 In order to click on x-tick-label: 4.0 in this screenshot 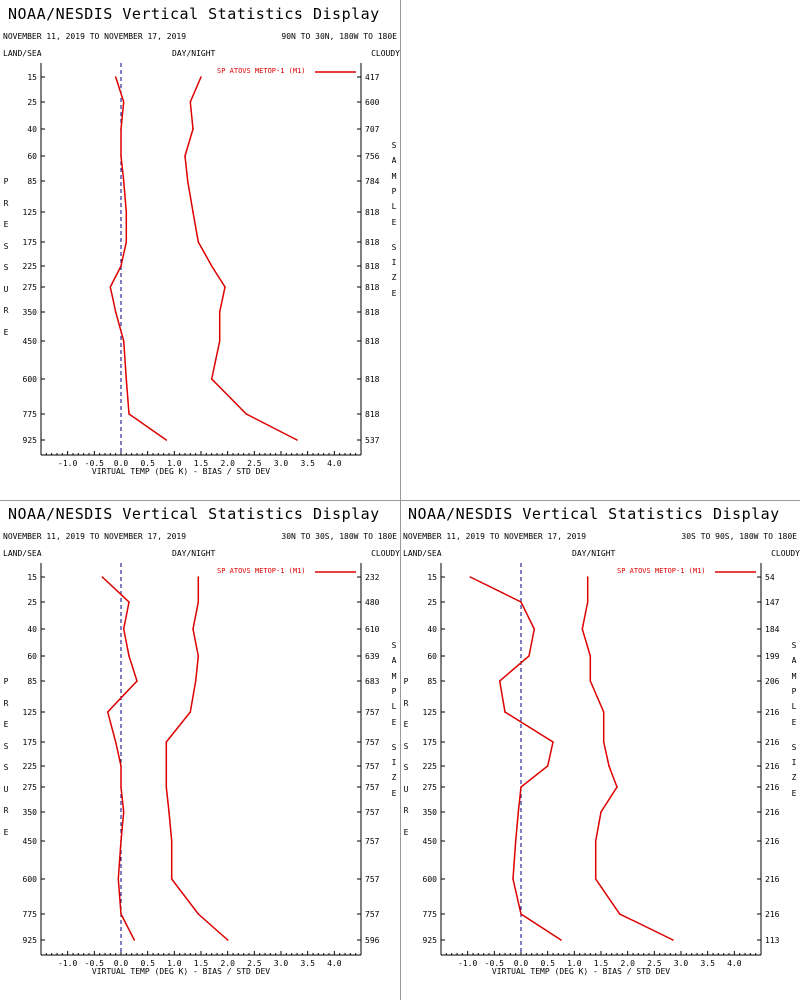, I will do `click(734, 963)`.